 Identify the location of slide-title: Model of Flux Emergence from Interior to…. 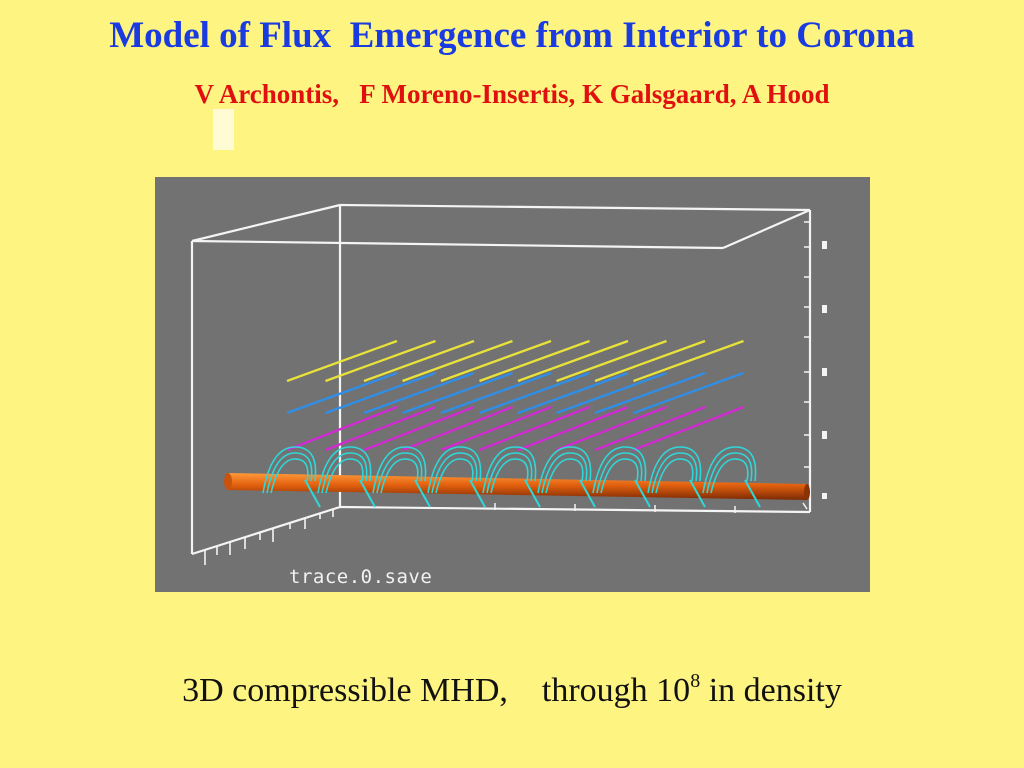
(512, 35).